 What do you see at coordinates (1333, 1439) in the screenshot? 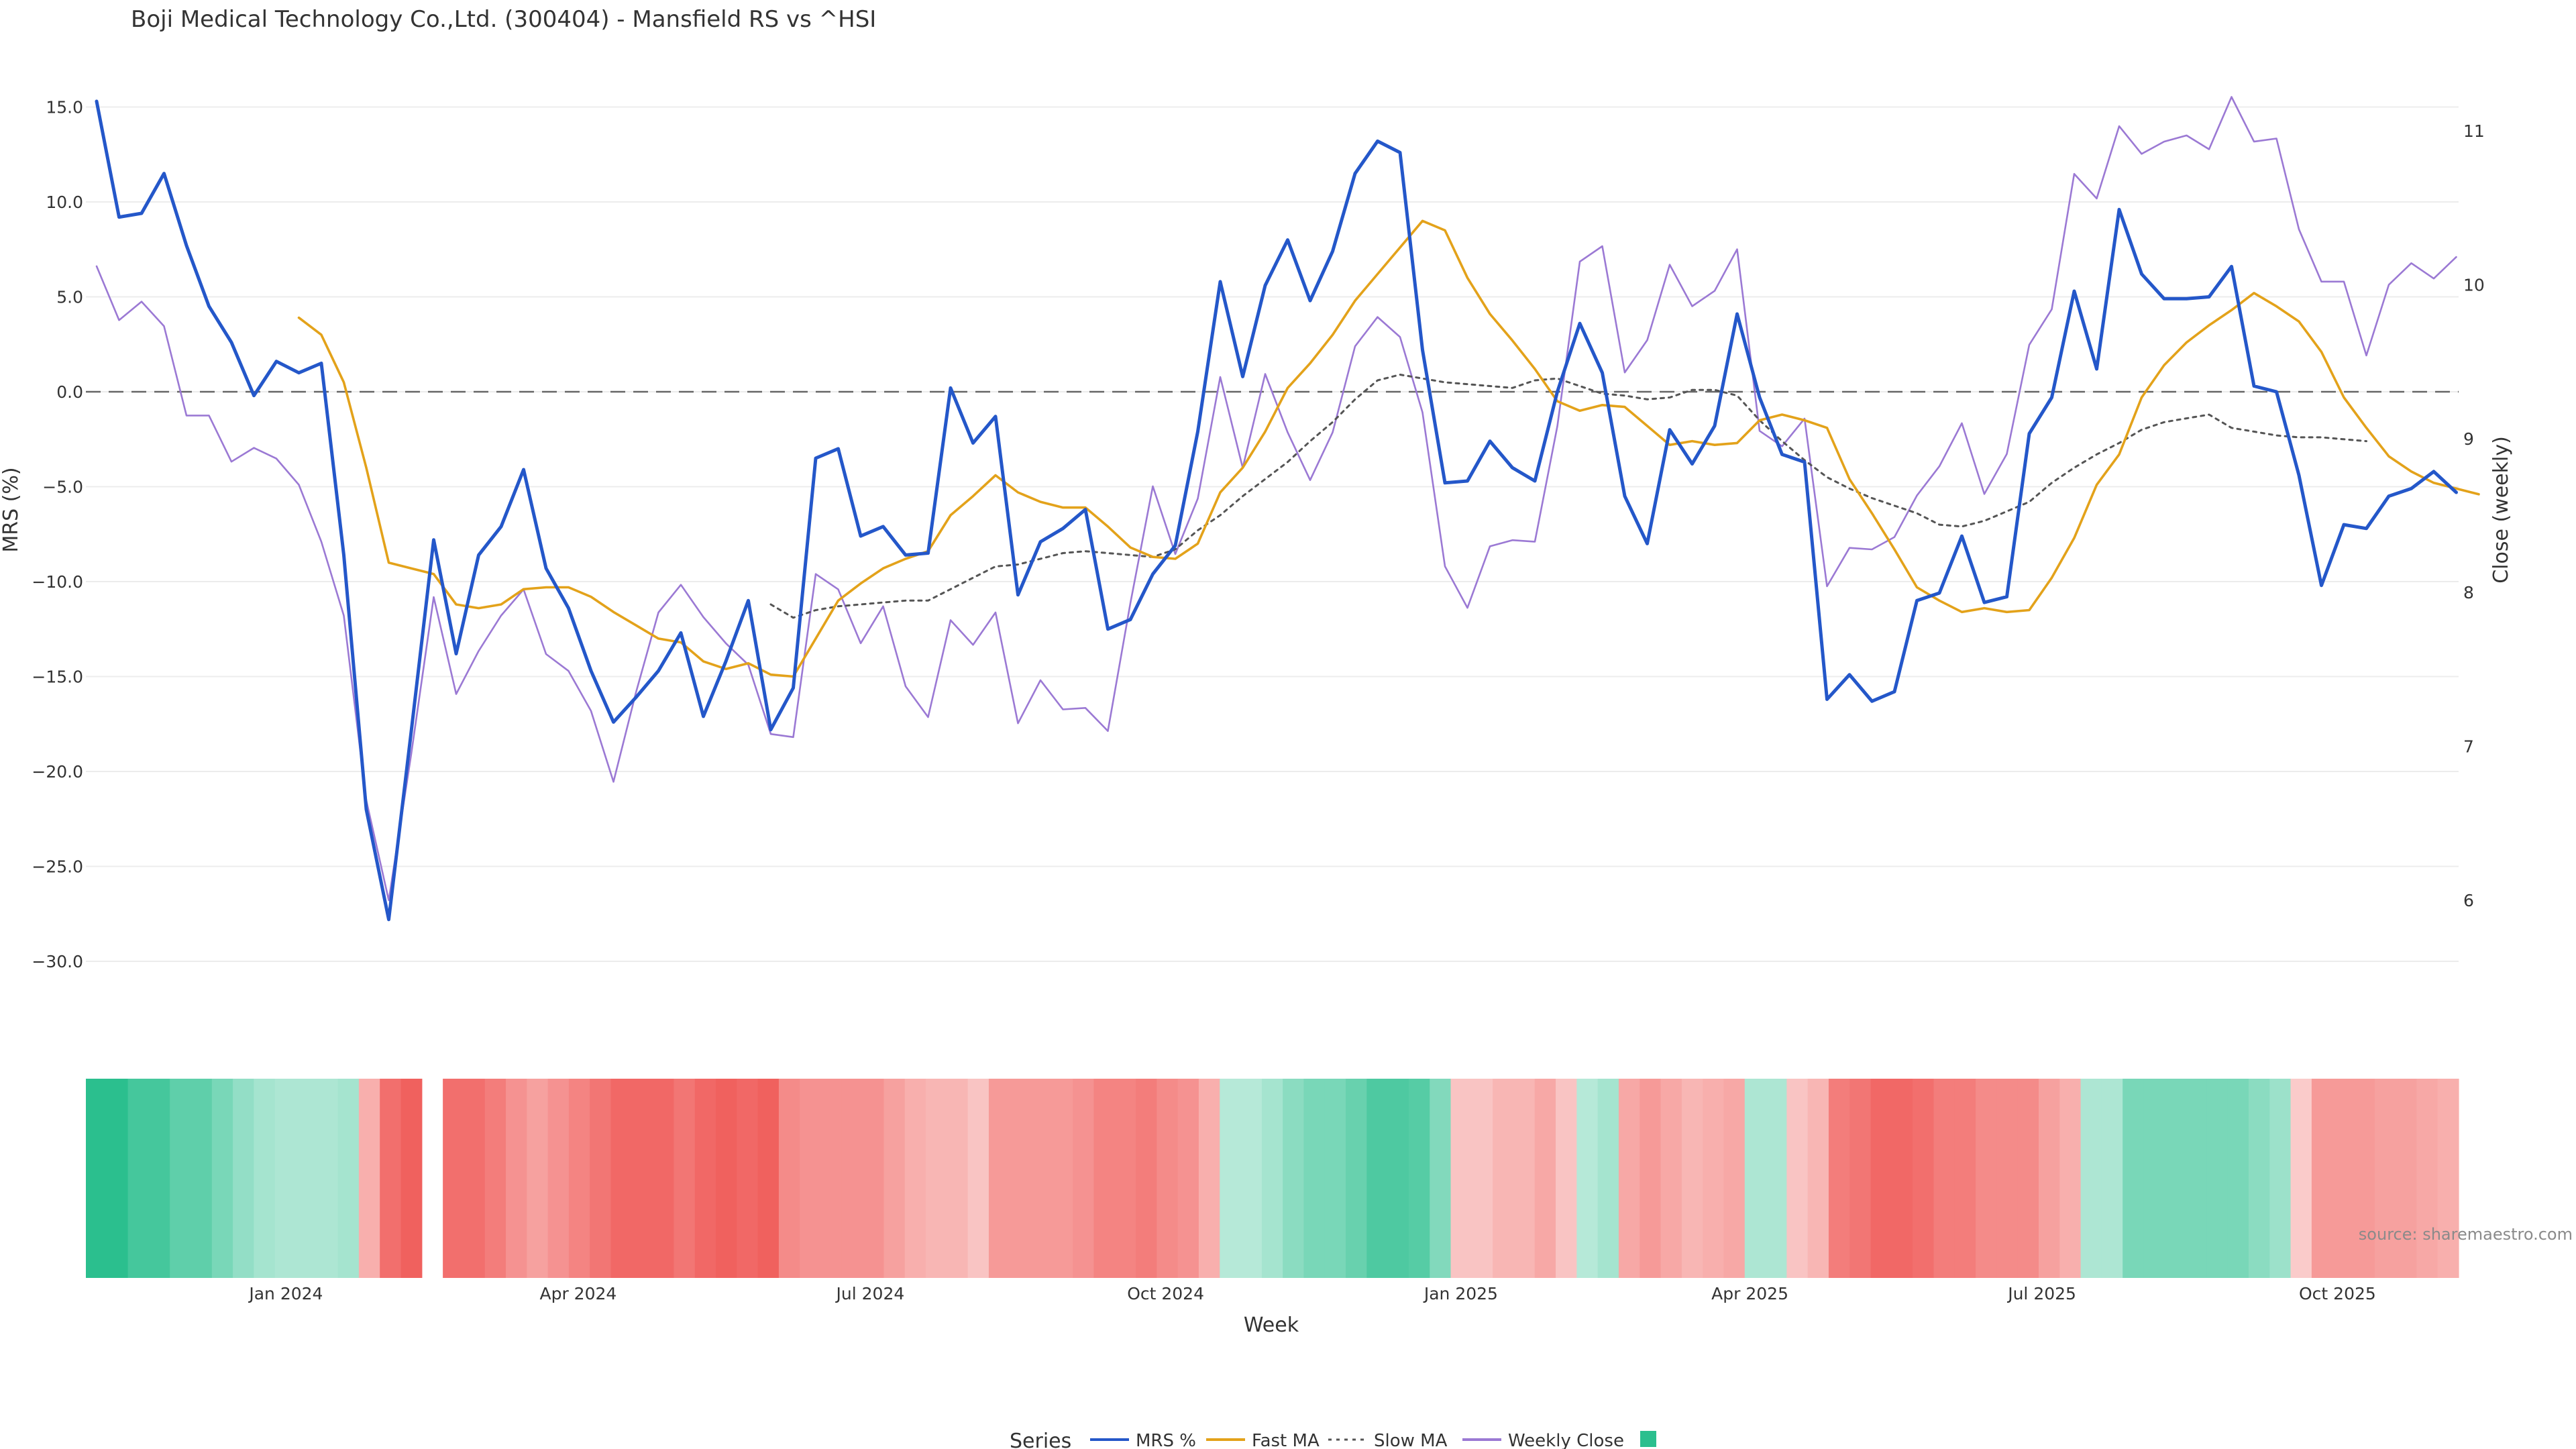
I see `legend: Series MRS % Fast MA Slow MA Weekly Close` at bounding box center [1333, 1439].